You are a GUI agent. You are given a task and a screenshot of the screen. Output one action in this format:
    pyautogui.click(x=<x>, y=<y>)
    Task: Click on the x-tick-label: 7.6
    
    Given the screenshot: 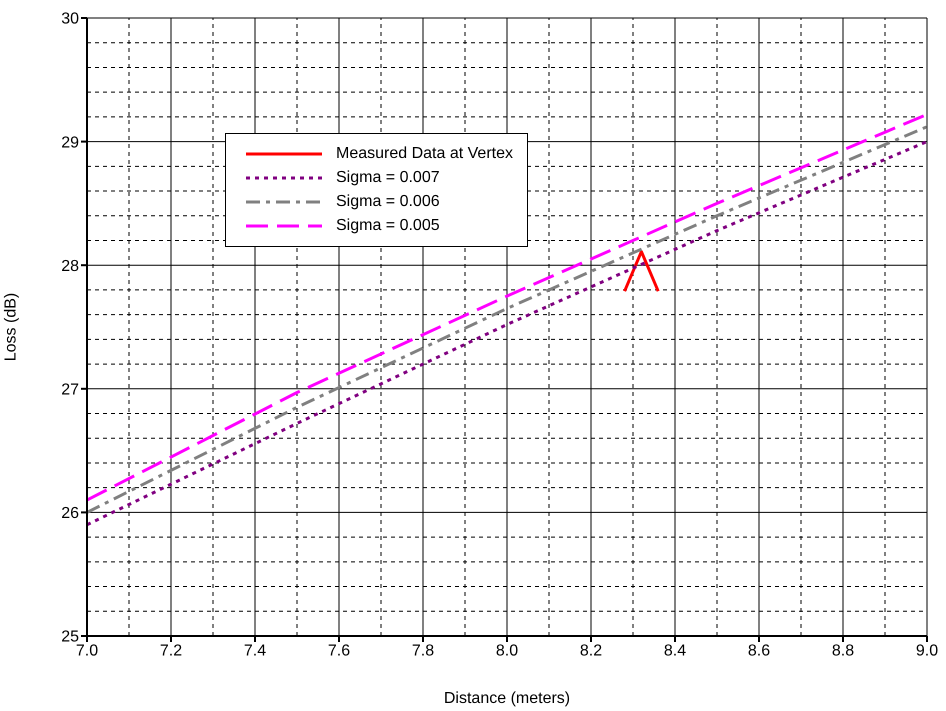 What is the action you would take?
    pyautogui.click(x=339, y=651)
    